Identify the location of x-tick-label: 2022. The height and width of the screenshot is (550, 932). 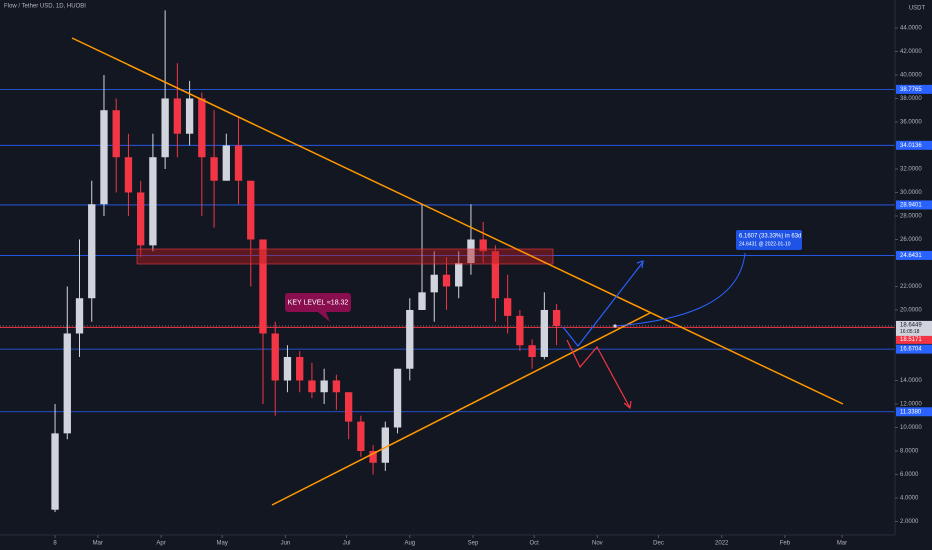
(722, 544).